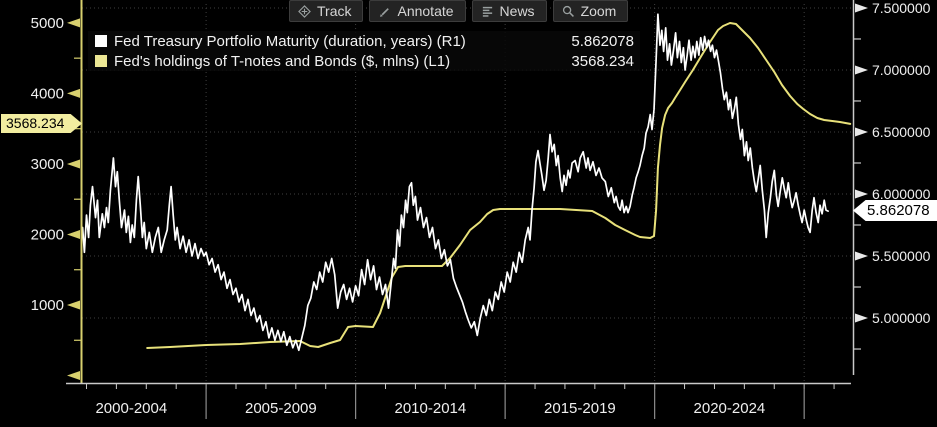 The height and width of the screenshot is (427, 937). What do you see at coordinates (384, 11) in the screenshot?
I see `annotate-pencil-icon` at bounding box center [384, 11].